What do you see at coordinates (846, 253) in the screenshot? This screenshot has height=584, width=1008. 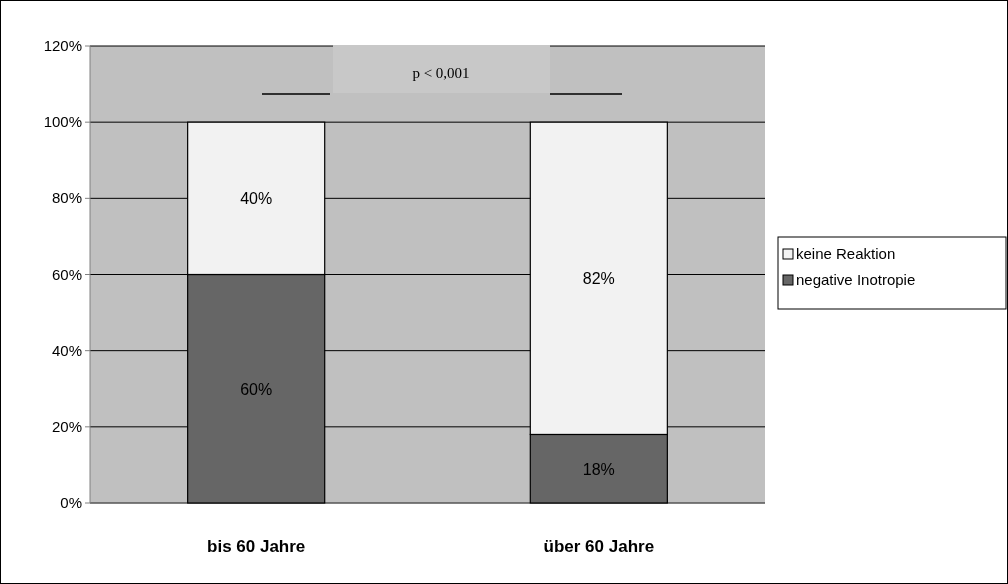 I see `legend-label: keine Reaktion` at bounding box center [846, 253].